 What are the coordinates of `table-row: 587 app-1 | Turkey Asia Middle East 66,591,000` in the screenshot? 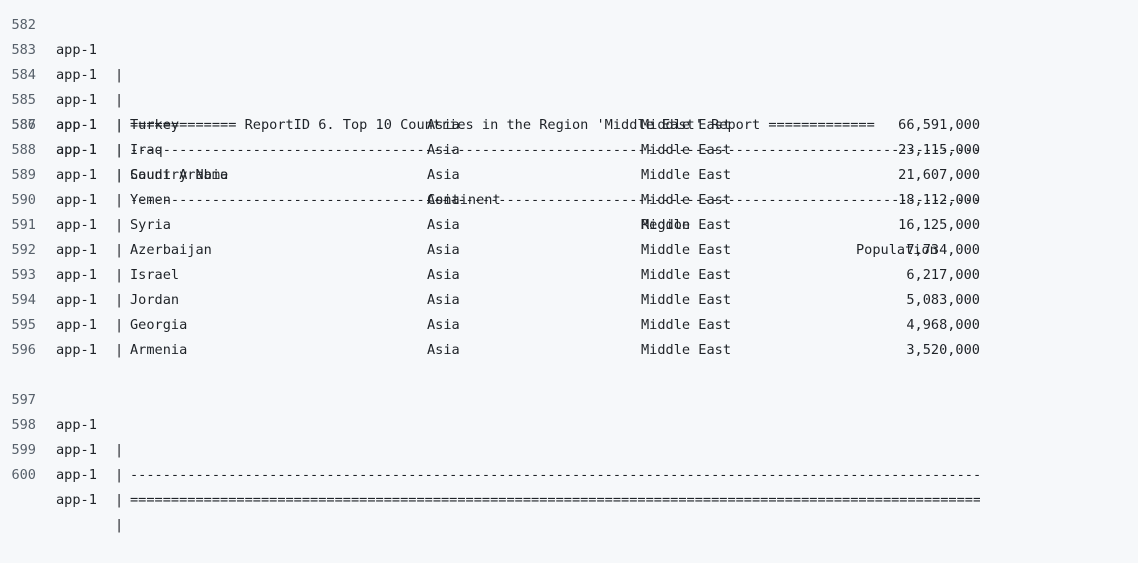 It's located at (569, 125).